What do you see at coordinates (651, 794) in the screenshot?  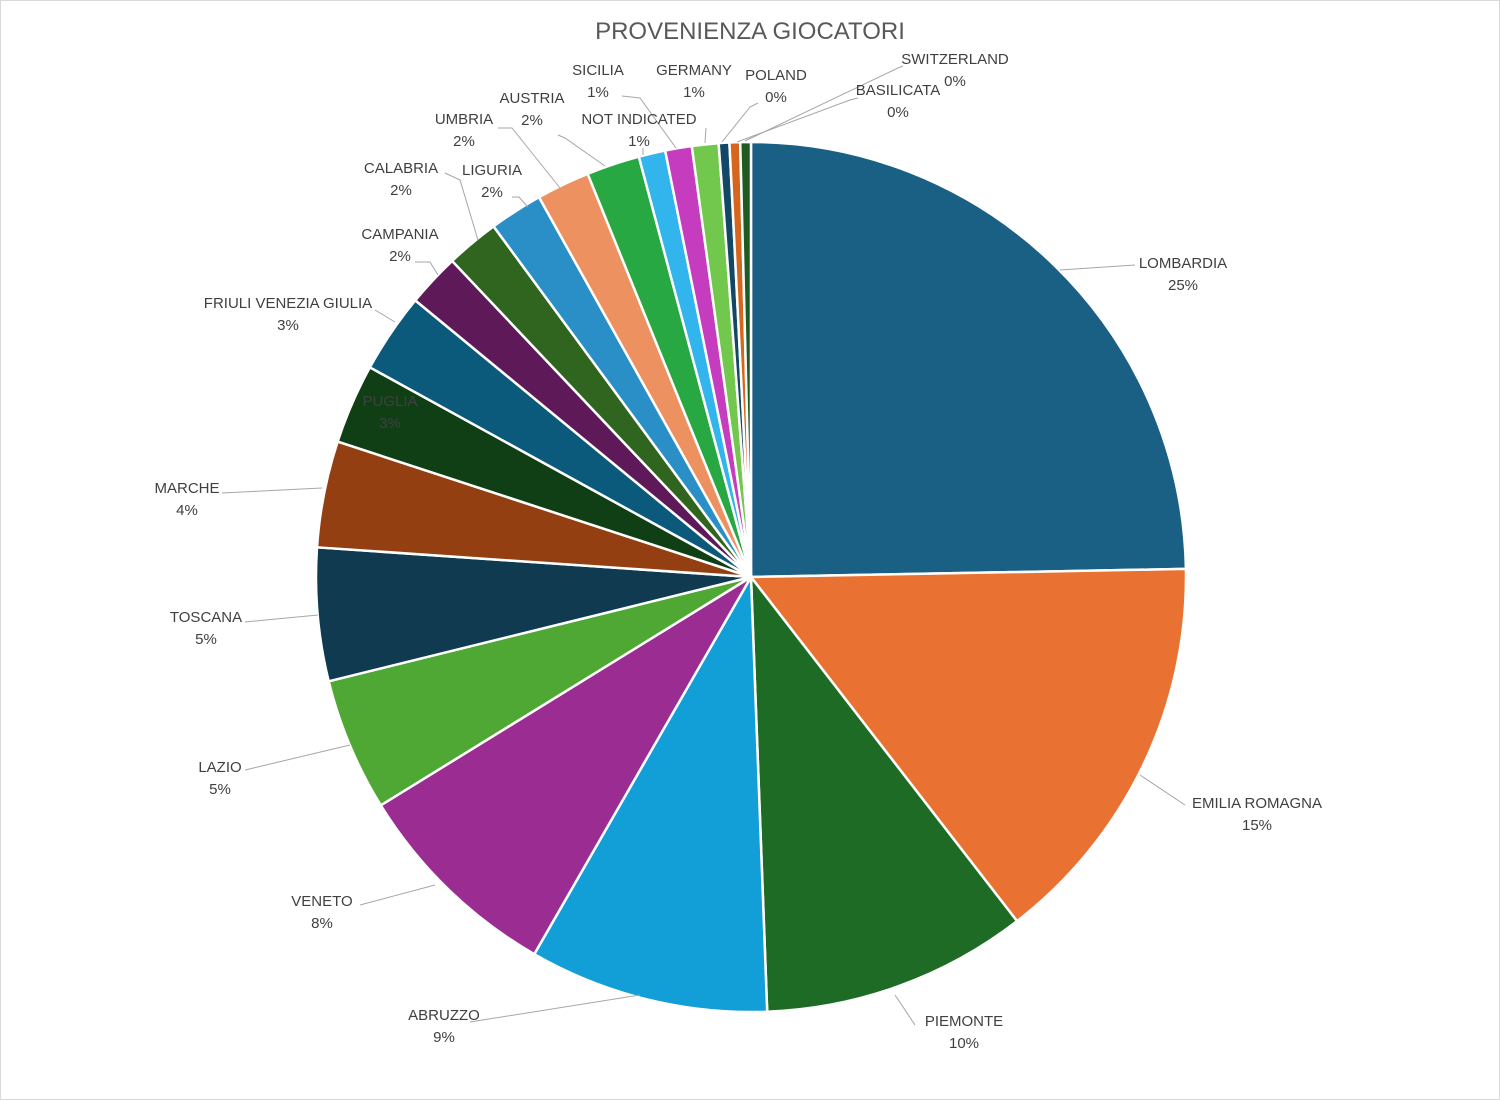 I see `pie-slice-abruzzo` at bounding box center [651, 794].